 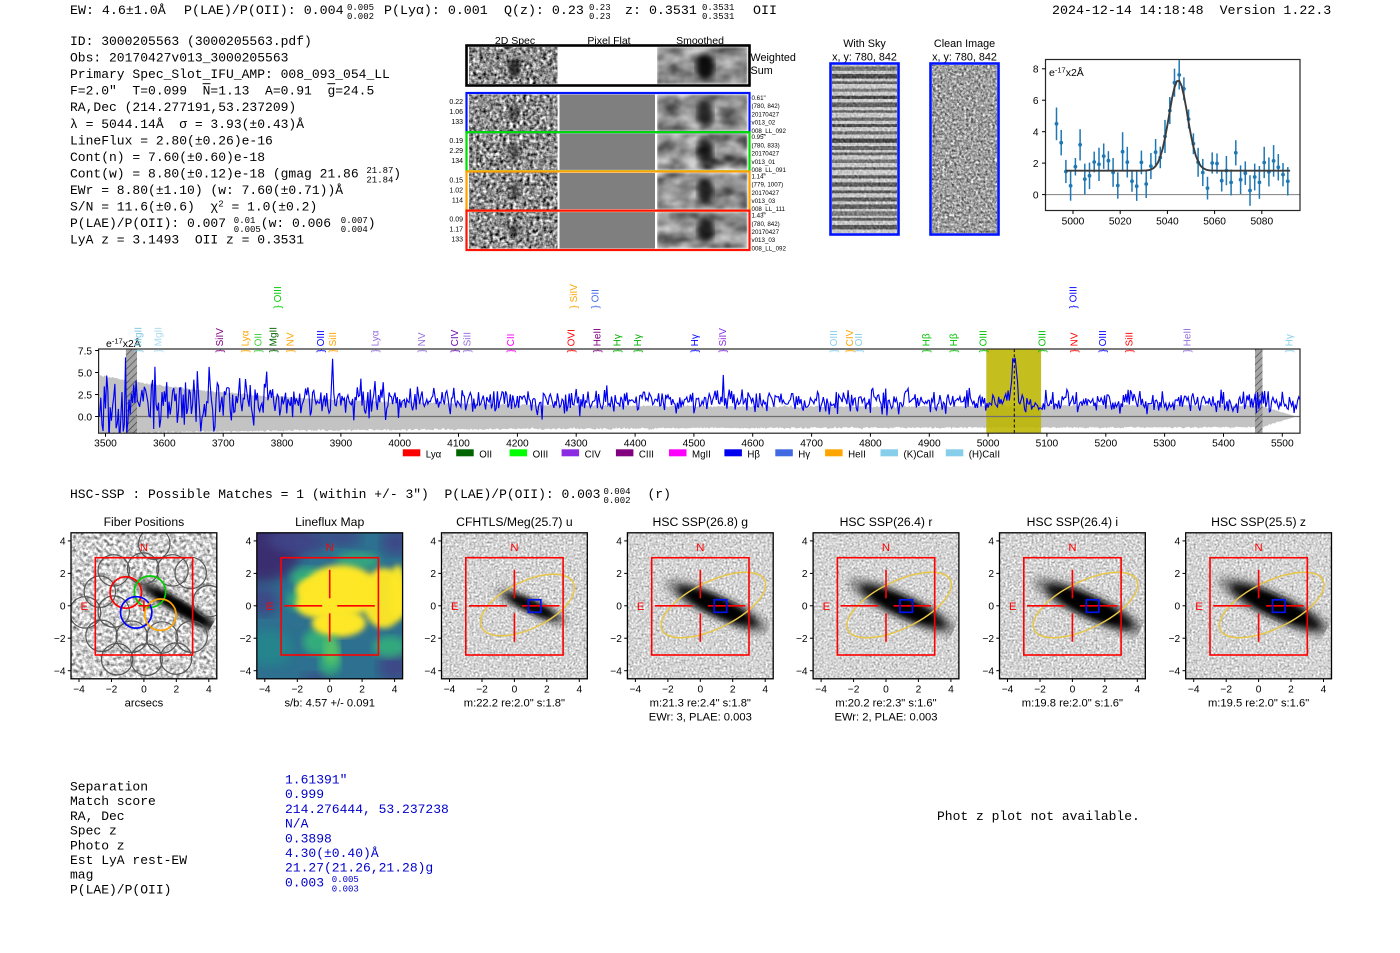 What do you see at coordinates (759, 98) in the screenshot?
I see `svg-text: 0.61"` at bounding box center [759, 98].